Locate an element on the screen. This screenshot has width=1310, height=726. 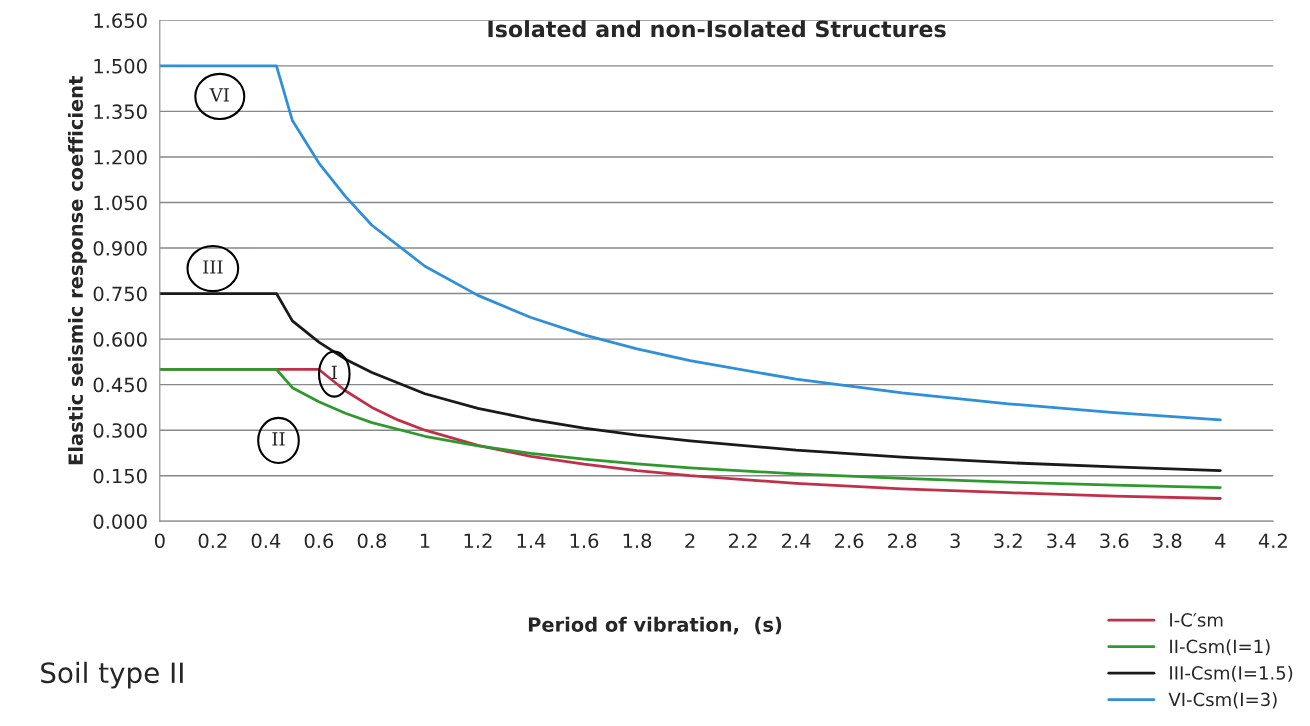
y-tick-label: 0.900 is located at coordinates (120, 248).